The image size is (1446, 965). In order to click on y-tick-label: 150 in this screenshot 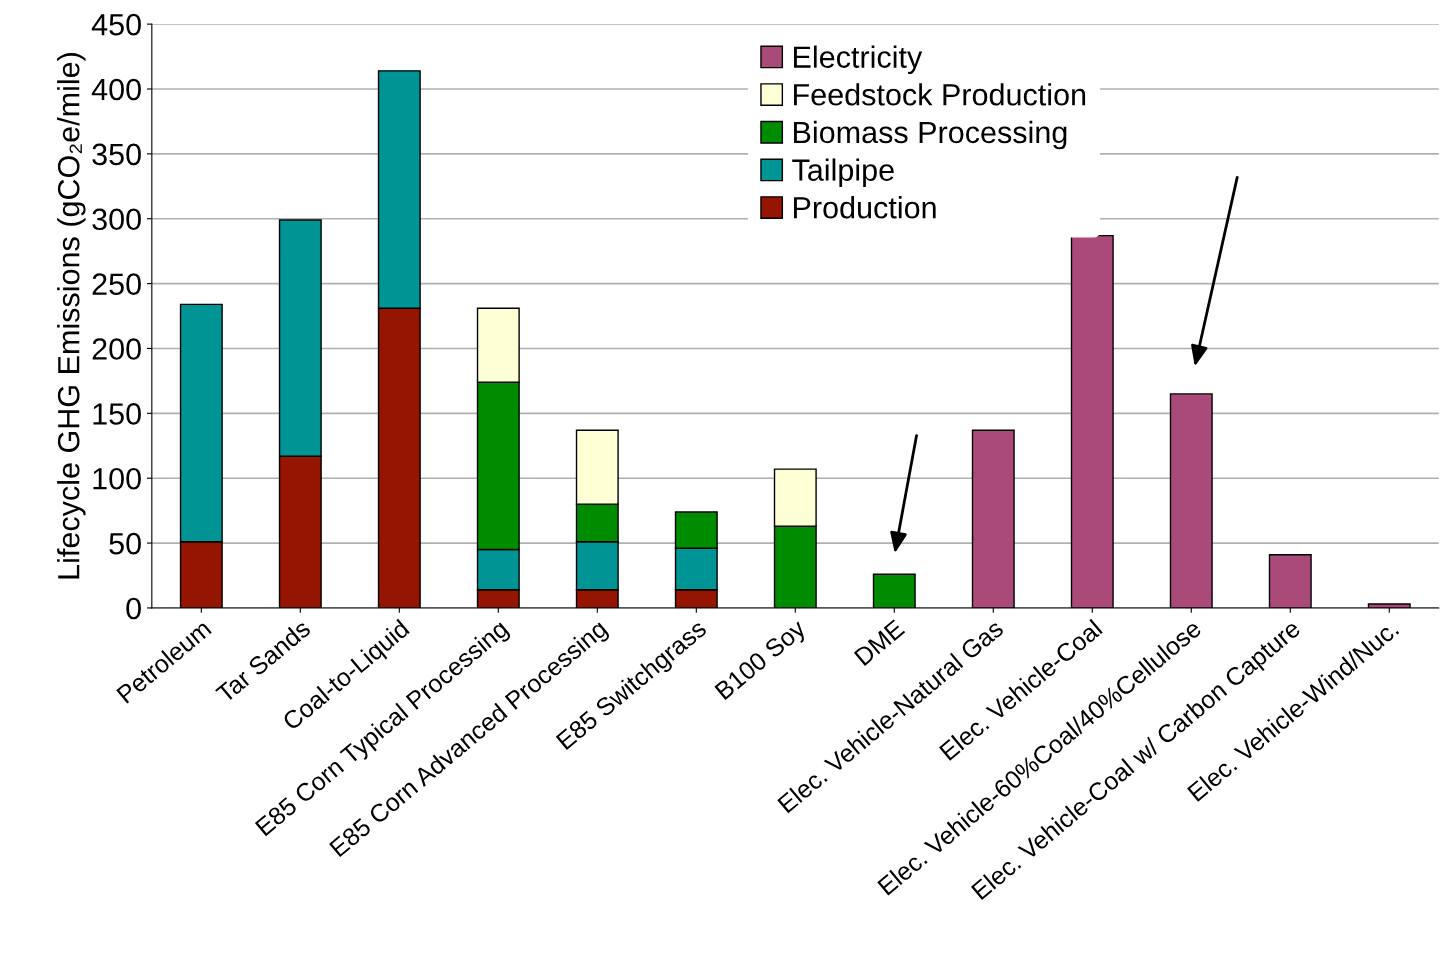, I will do `click(117, 414)`.